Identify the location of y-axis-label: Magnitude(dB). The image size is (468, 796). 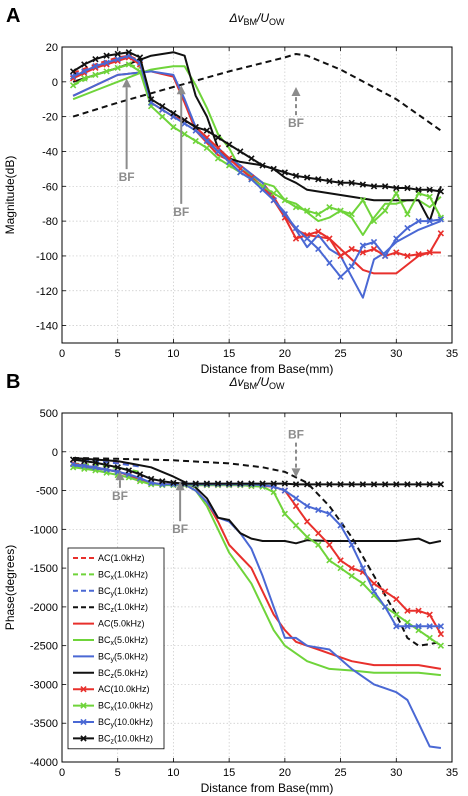
(10, 195).